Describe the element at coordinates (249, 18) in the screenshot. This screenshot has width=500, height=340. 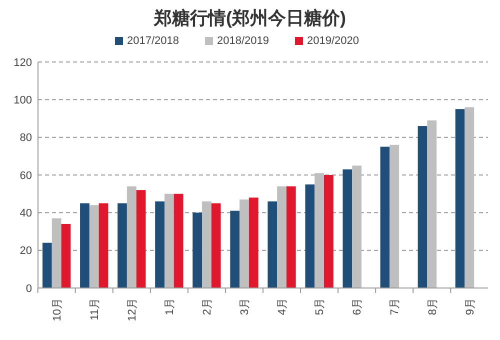
I see `chart-title: 郑糖行情(郑州今日糖价)` at that location.